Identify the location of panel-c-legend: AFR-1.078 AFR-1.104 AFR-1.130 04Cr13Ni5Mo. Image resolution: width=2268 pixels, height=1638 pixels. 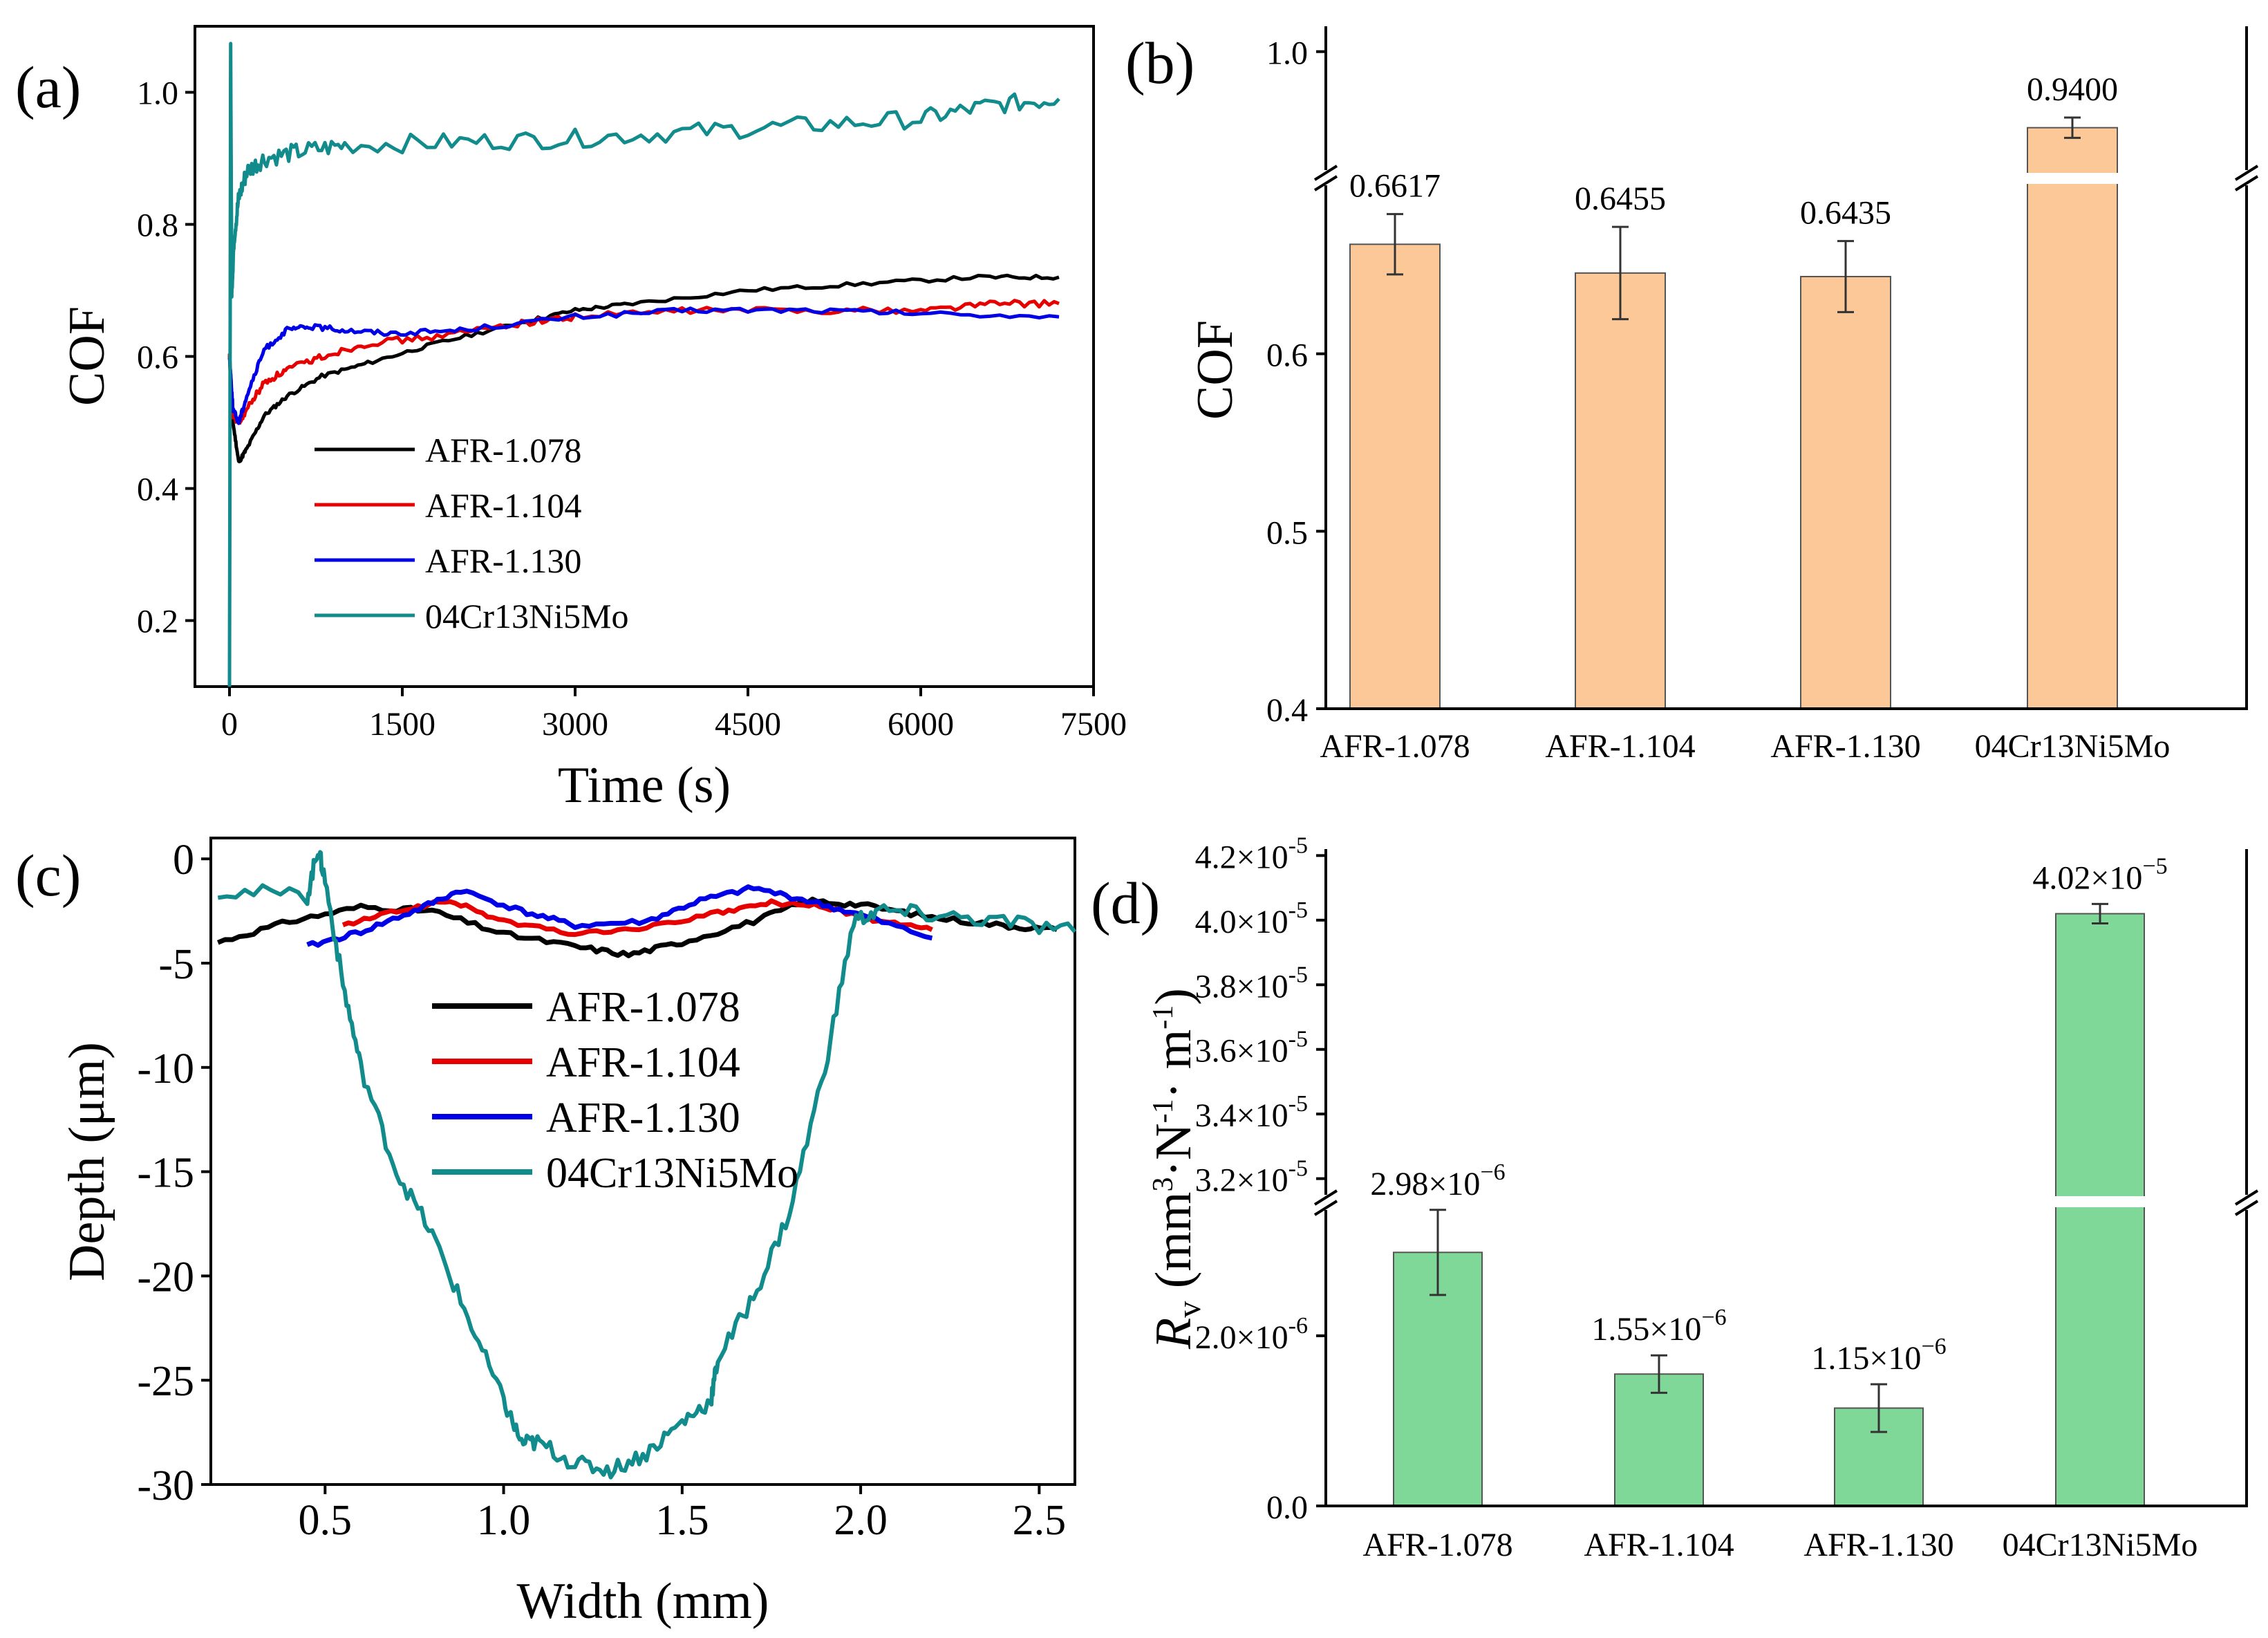
(615, 1090).